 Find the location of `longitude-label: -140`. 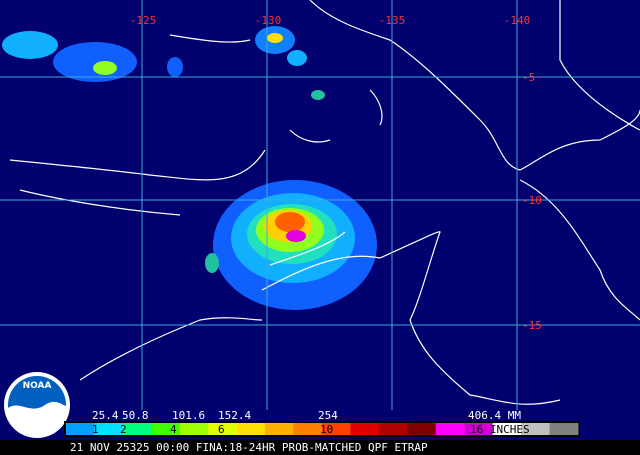

longitude-label: -140 is located at coordinates (517, 20).